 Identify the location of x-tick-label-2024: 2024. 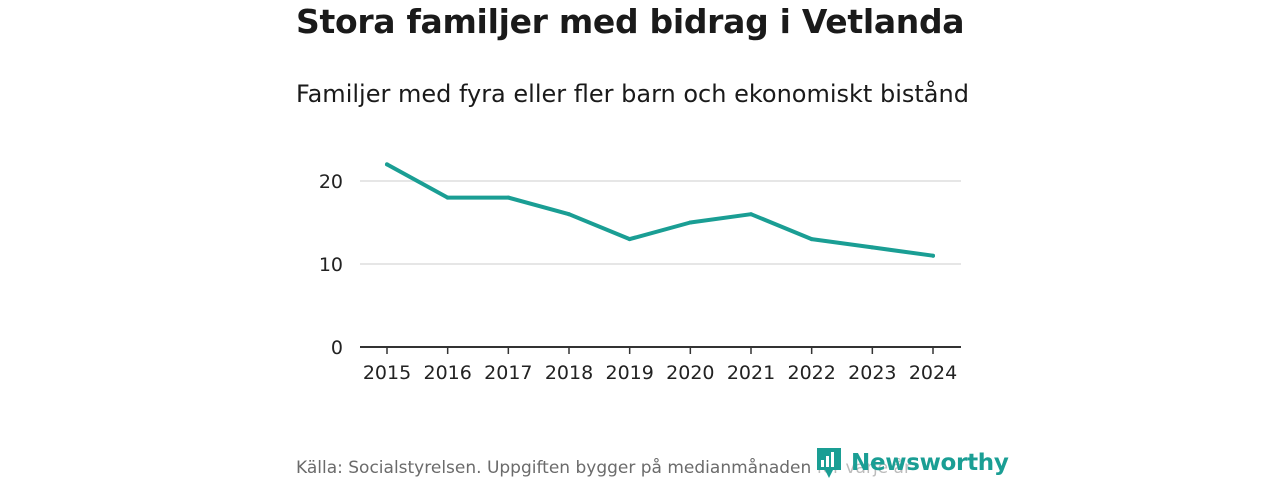
(933, 373).